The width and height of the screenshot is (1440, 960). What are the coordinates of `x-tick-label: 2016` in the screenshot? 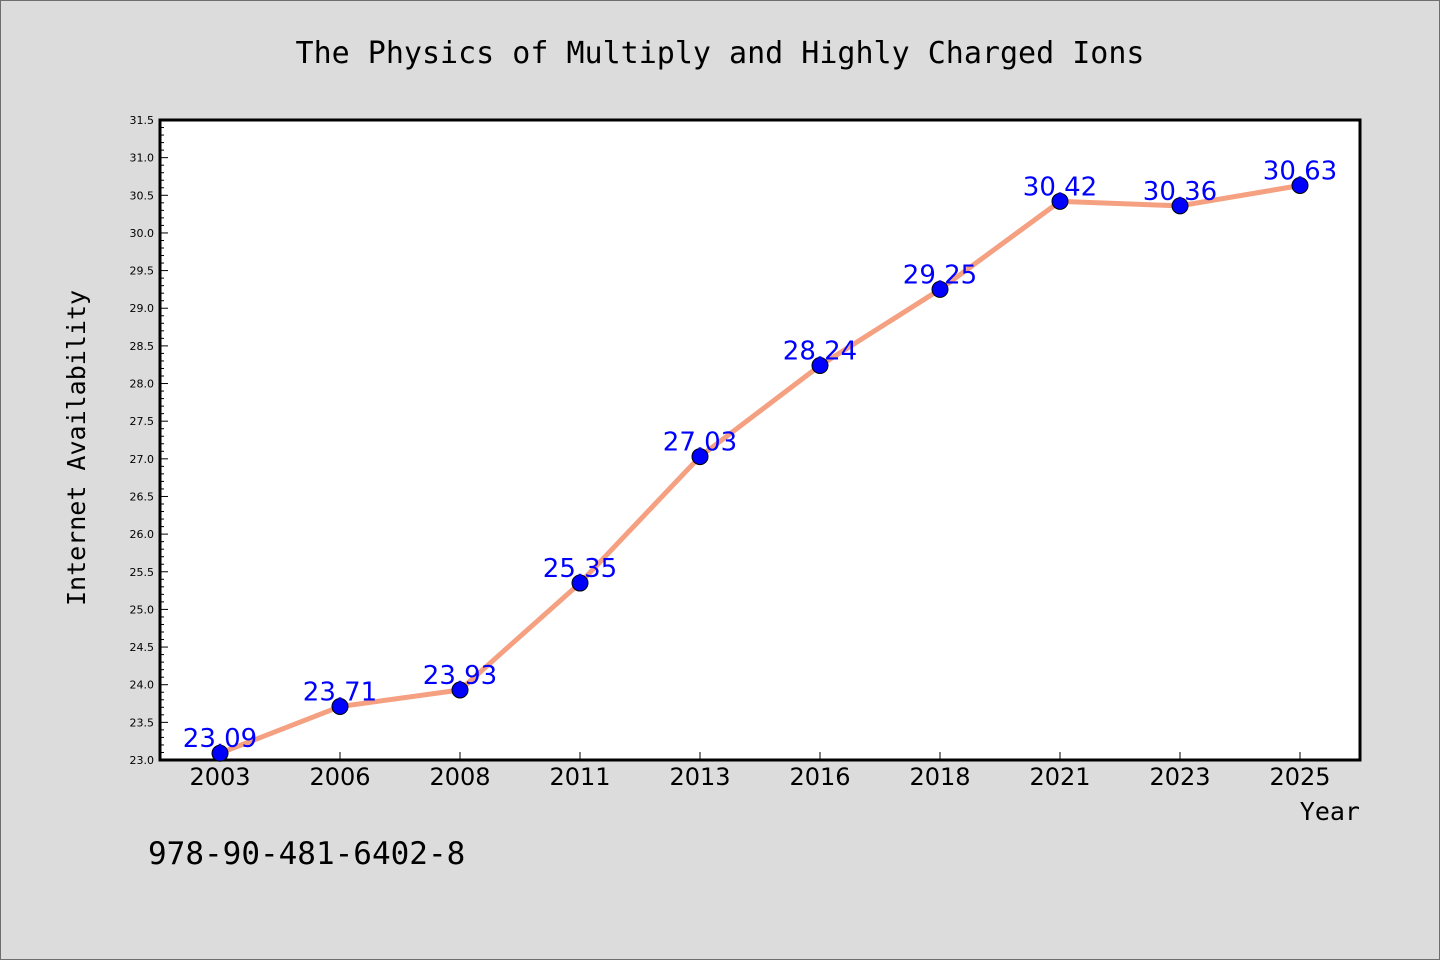 It's located at (819, 777).